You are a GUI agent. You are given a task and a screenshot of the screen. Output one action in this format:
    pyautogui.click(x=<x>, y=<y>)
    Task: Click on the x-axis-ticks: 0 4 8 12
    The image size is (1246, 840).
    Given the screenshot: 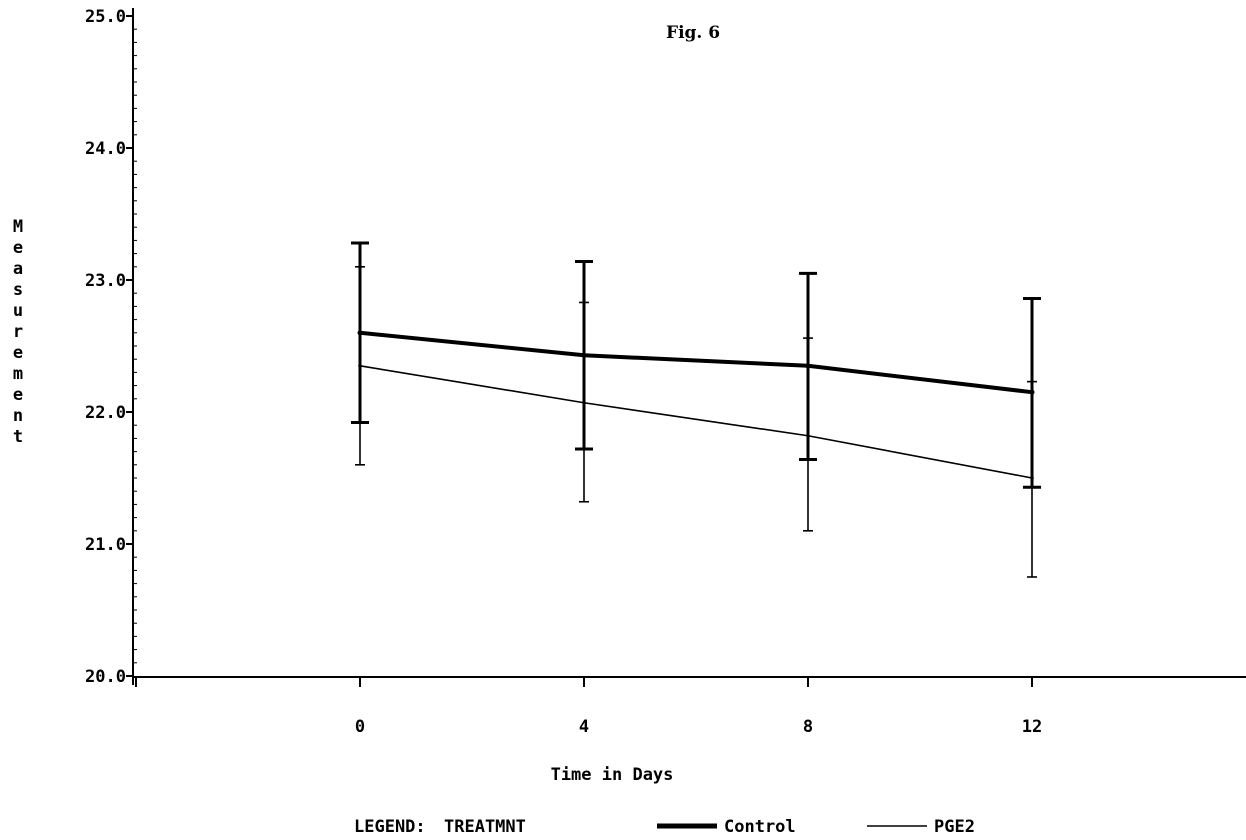 What is the action you would take?
    pyautogui.click(x=588, y=707)
    